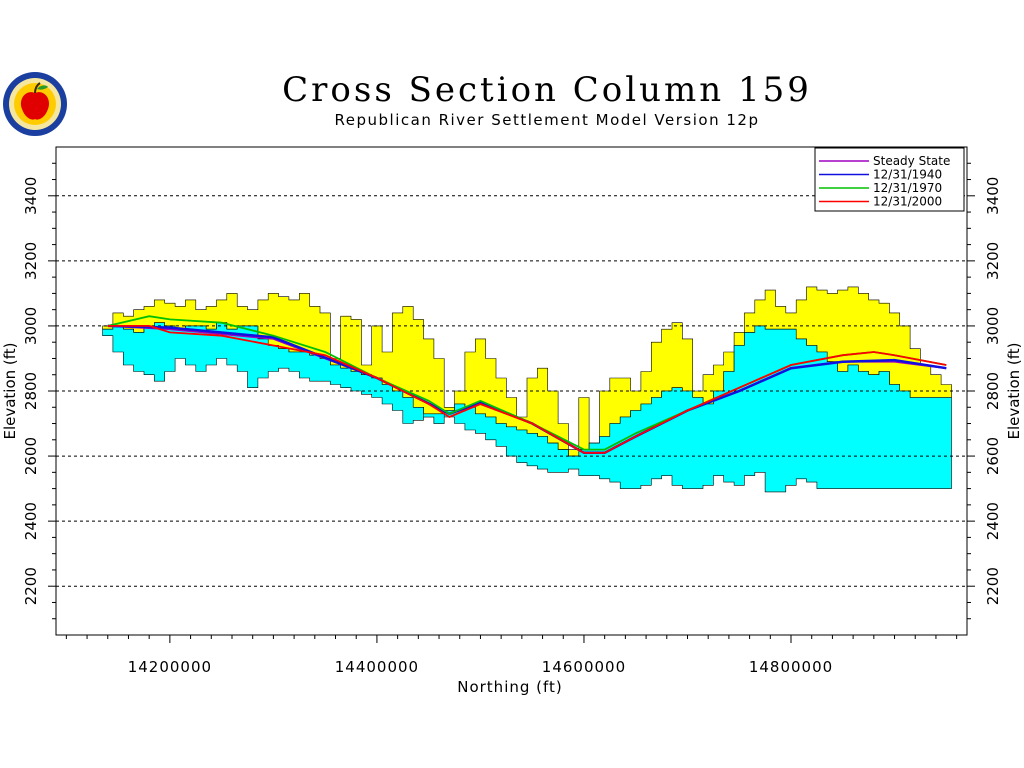  Describe the element at coordinates (911, 161) in the screenshot. I see `legend-label: Steady State` at that location.